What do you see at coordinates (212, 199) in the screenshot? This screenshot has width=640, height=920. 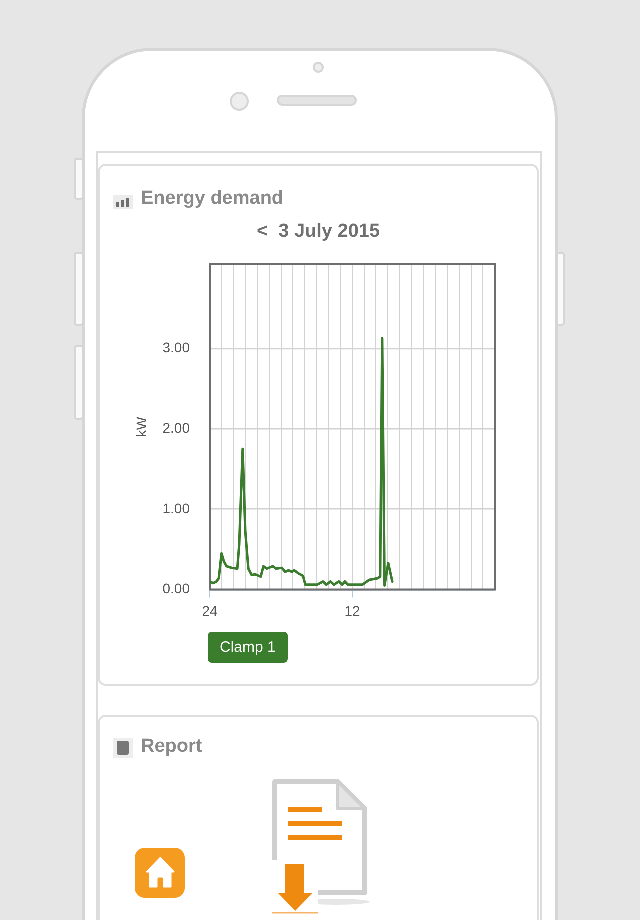 I see `chart-title: Energy demand` at bounding box center [212, 199].